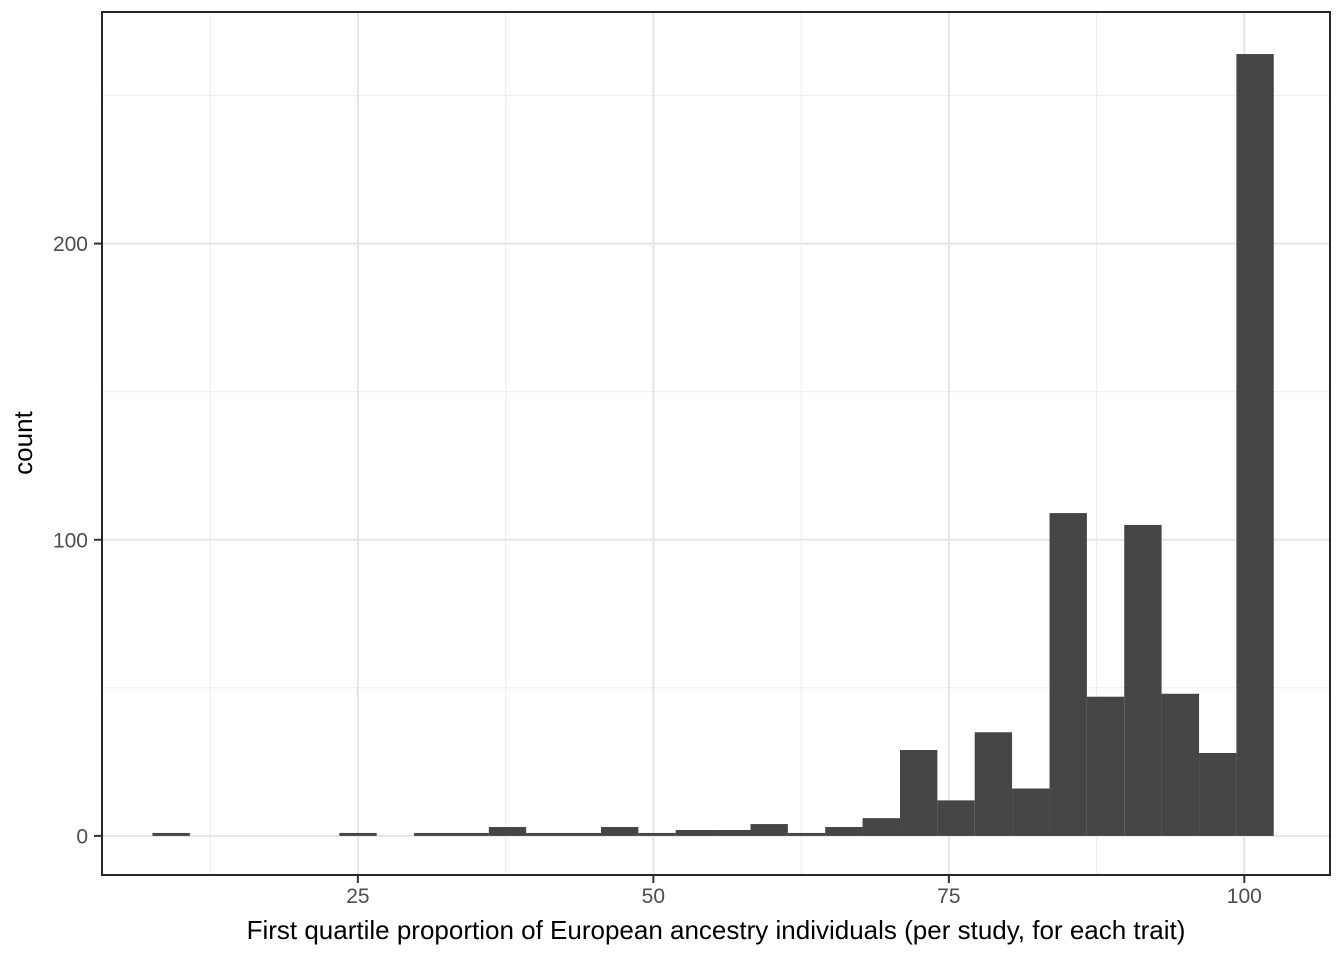  What do you see at coordinates (23, 443) in the screenshot?
I see `y-axis-title: count` at bounding box center [23, 443].